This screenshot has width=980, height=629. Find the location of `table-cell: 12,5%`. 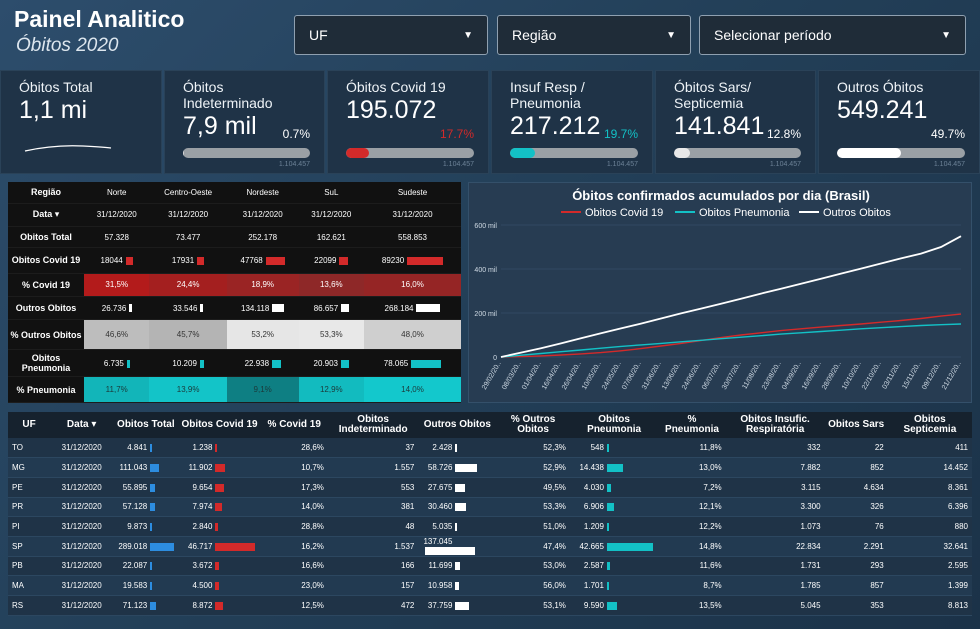

table-cell: 12,5% is located at coordinates (294, 605).